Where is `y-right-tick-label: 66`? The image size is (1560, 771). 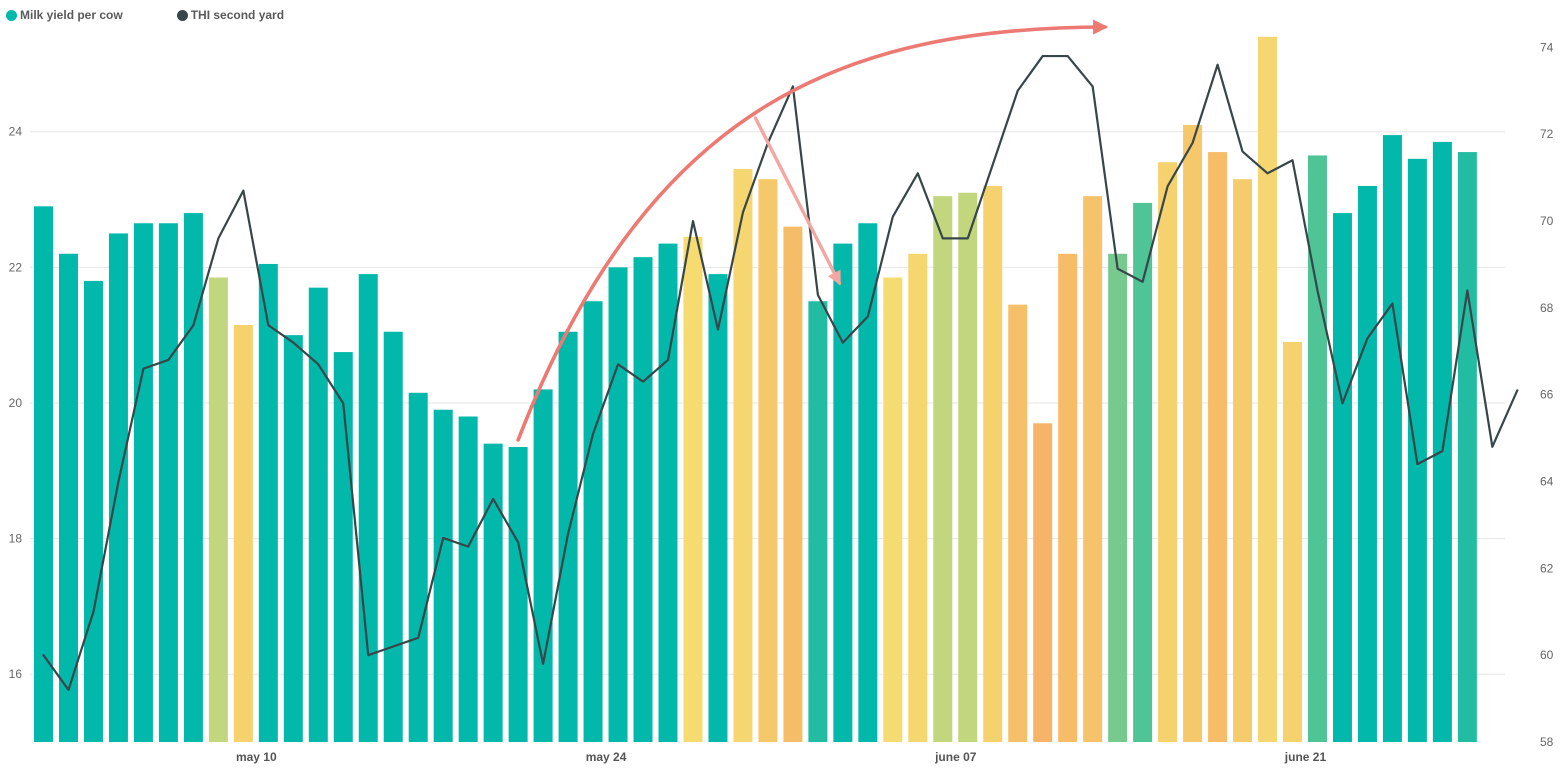
y-right-tick-label: 66 is located at coordinates (1547, 395).